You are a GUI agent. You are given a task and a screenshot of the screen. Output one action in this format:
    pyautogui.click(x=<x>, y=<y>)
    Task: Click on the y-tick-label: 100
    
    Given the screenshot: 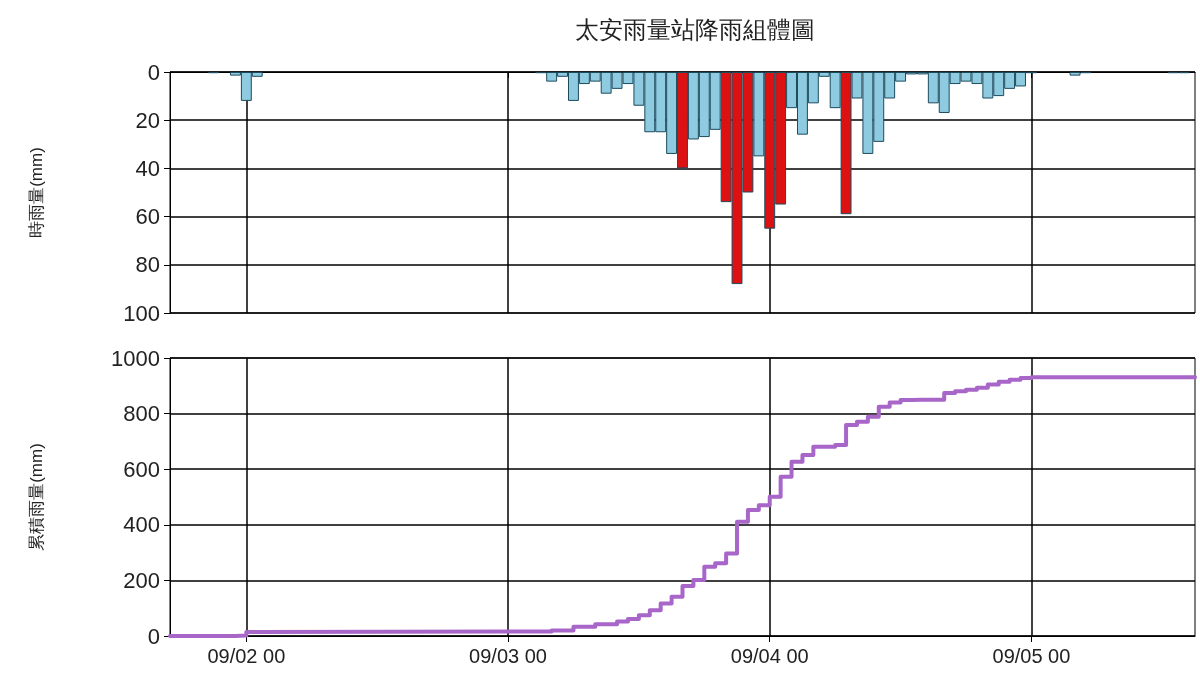 What is the action you would take?
    pyautogui.click(x=141, y=313)
    